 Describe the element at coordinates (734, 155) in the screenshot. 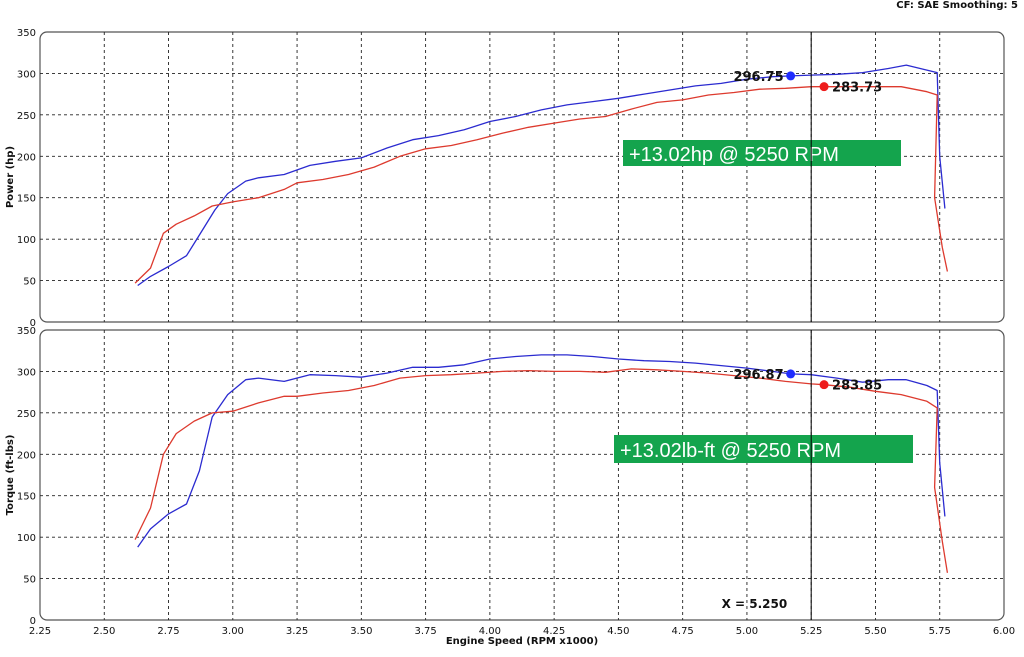

I see `power-gain-text: +13.02hp @ 5250 RPM` at that location.